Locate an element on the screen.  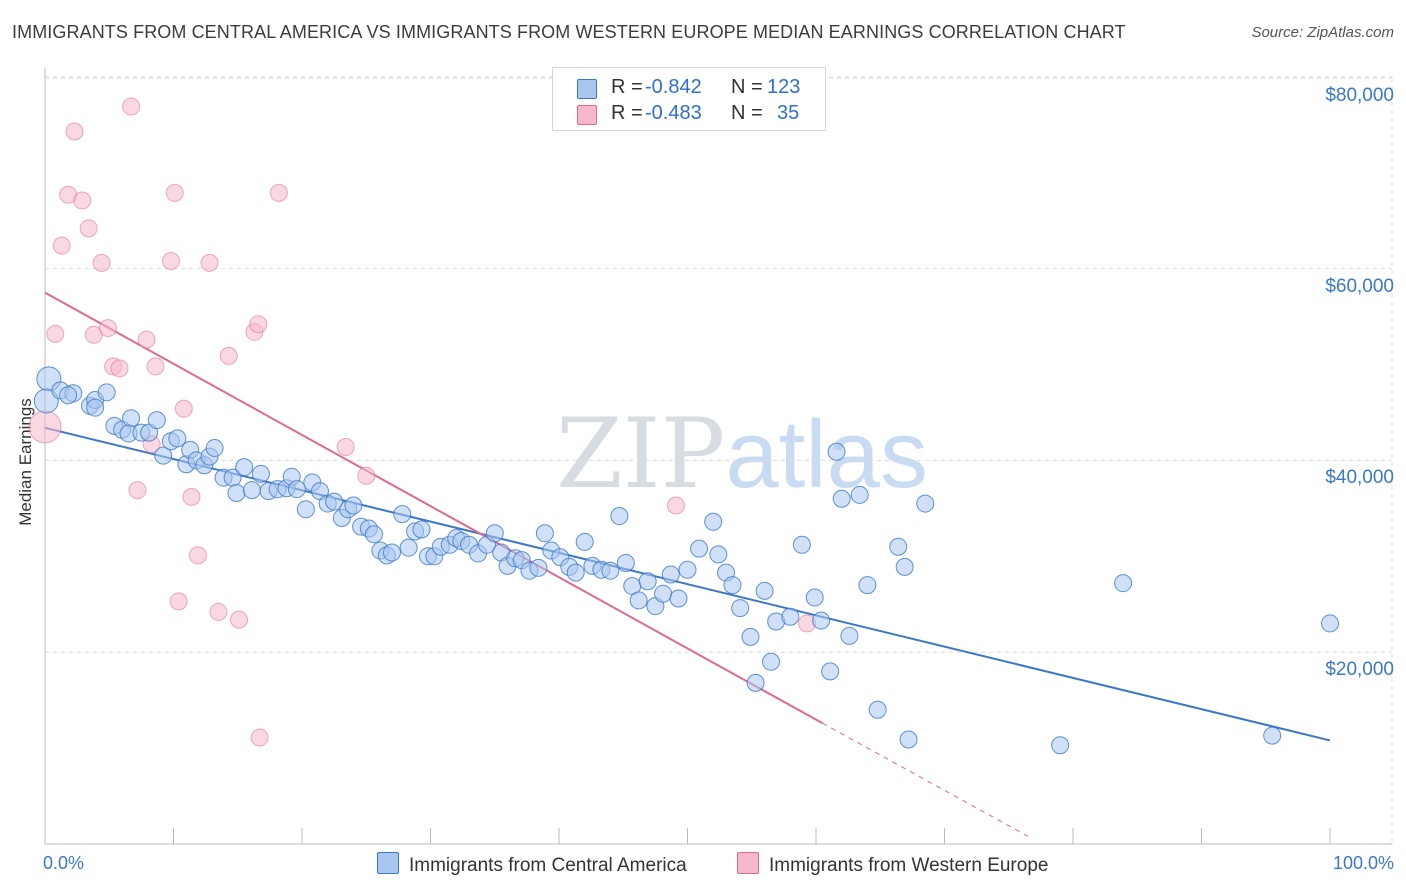
legend-label: Immigrants from Western Europe is located at coordinates (909, 865).